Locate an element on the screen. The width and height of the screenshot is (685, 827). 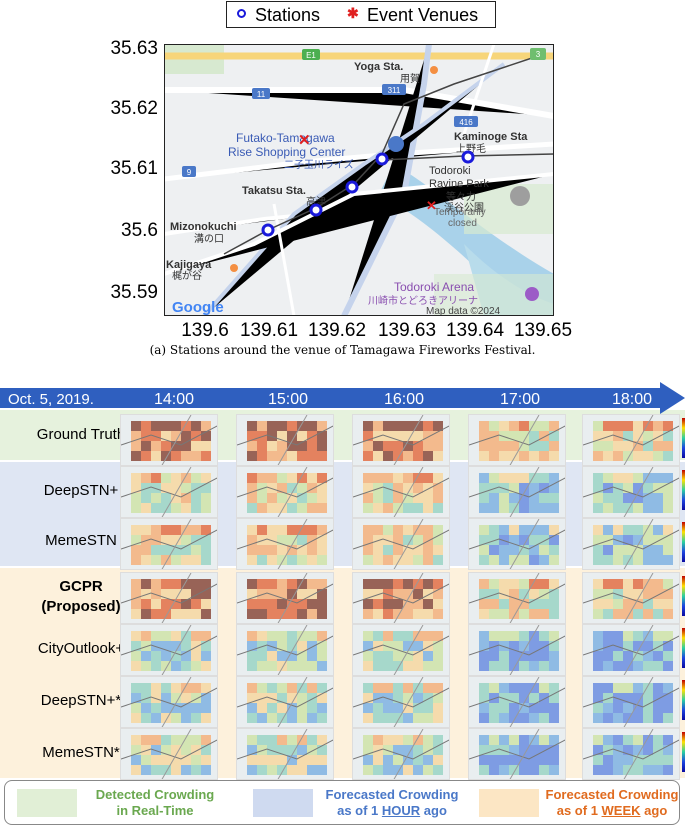
svg-text: 311 is located at coordinates (394, 90).